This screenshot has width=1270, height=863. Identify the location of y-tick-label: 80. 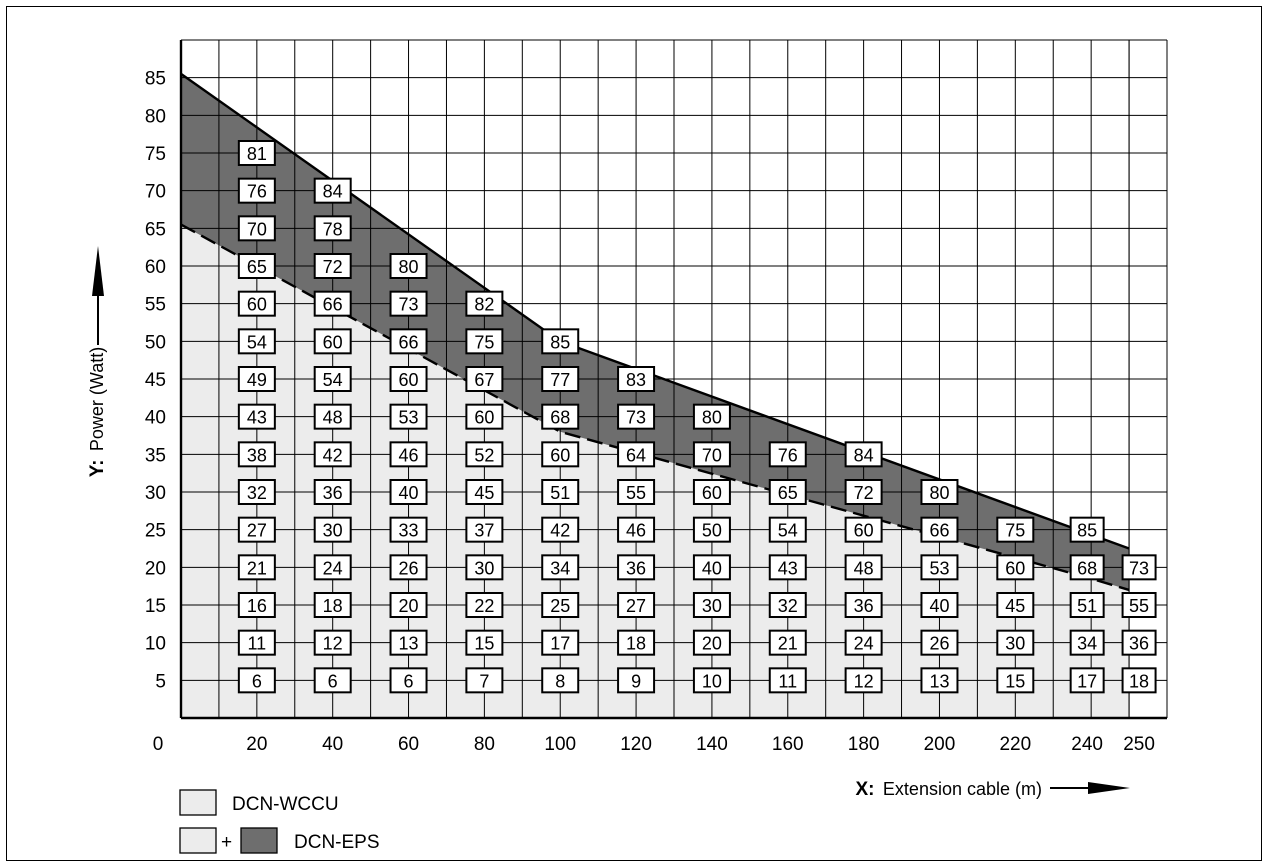
(155, 116).